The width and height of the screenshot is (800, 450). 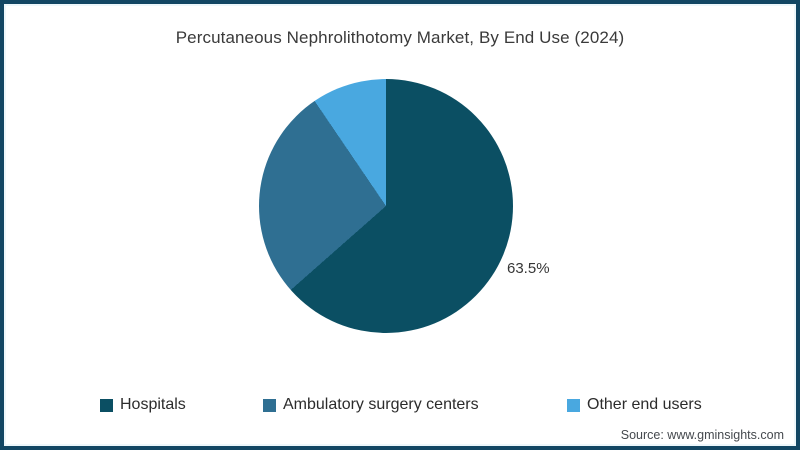 I want to click on legend-swatch-hospitals, so click(x=106, y=405).